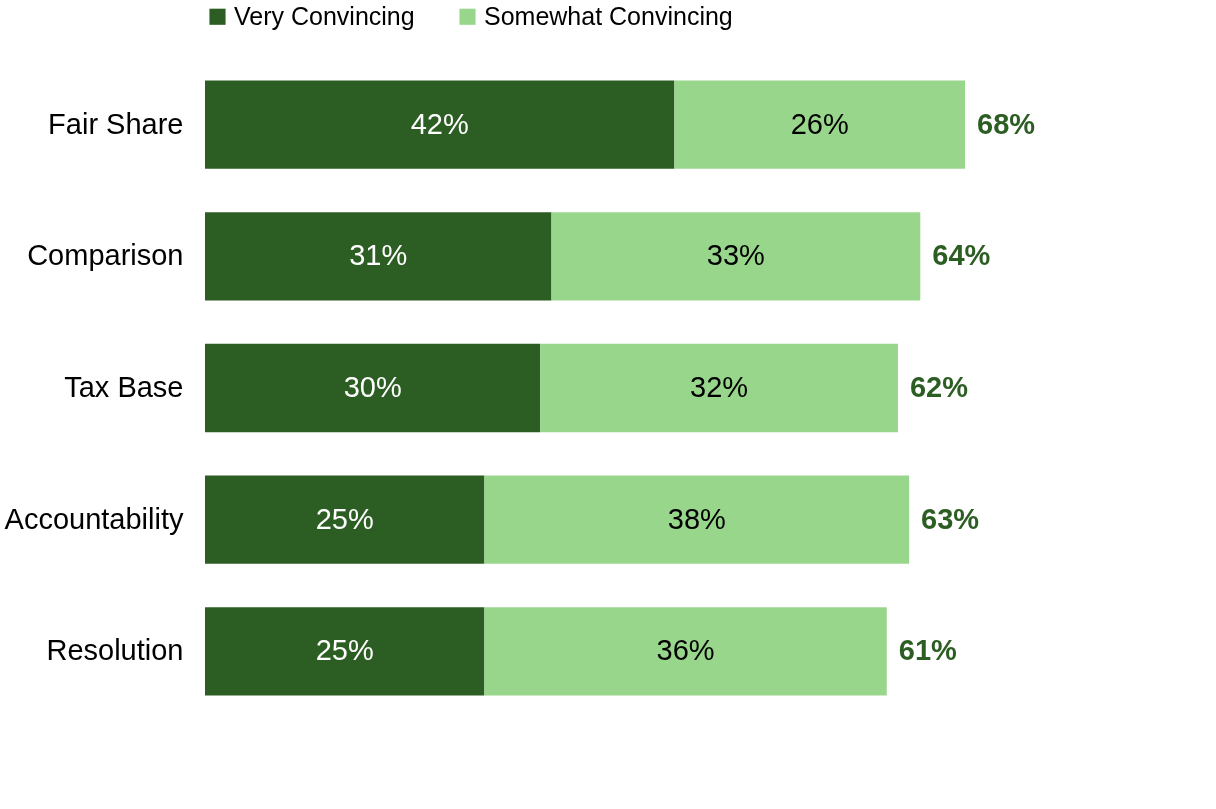 The height and width of the screenshot is (809, 1216). What do you see at coordinates (961, 255) in the screenshot?
I see `total-label: 64%` at bounding box center [961, 255].